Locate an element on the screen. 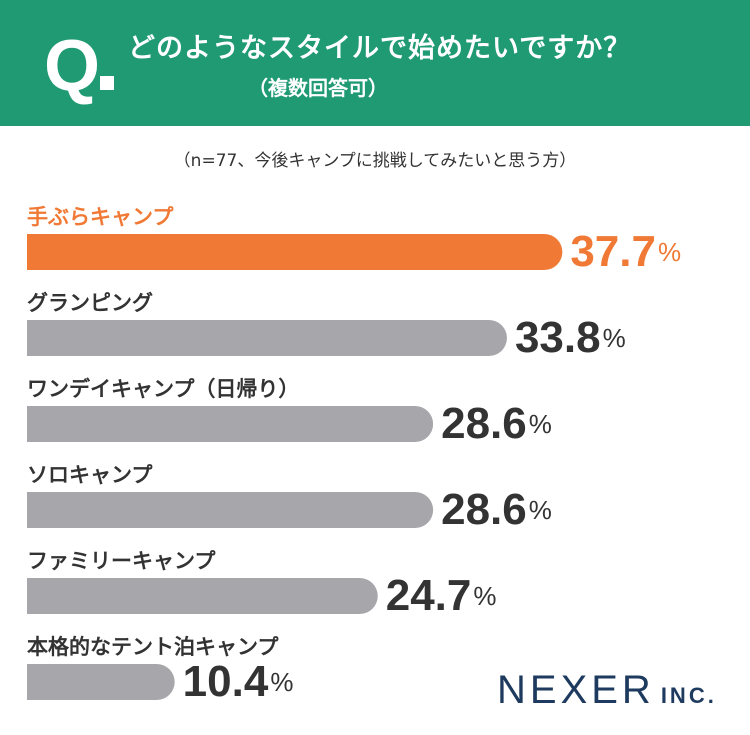 This screenshot has height=735, width=750. q-dot is located at coordinates (107, 83).